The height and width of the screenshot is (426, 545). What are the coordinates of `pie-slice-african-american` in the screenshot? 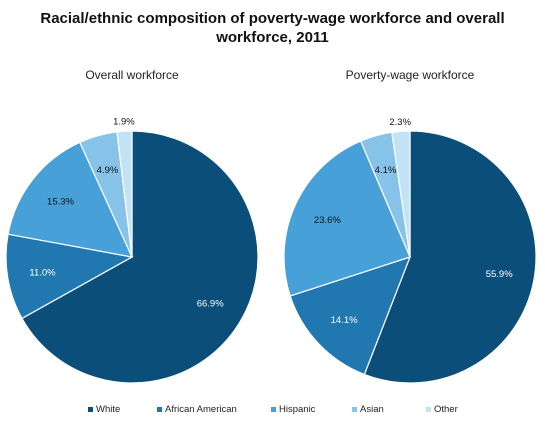 It's located at (69, 276).